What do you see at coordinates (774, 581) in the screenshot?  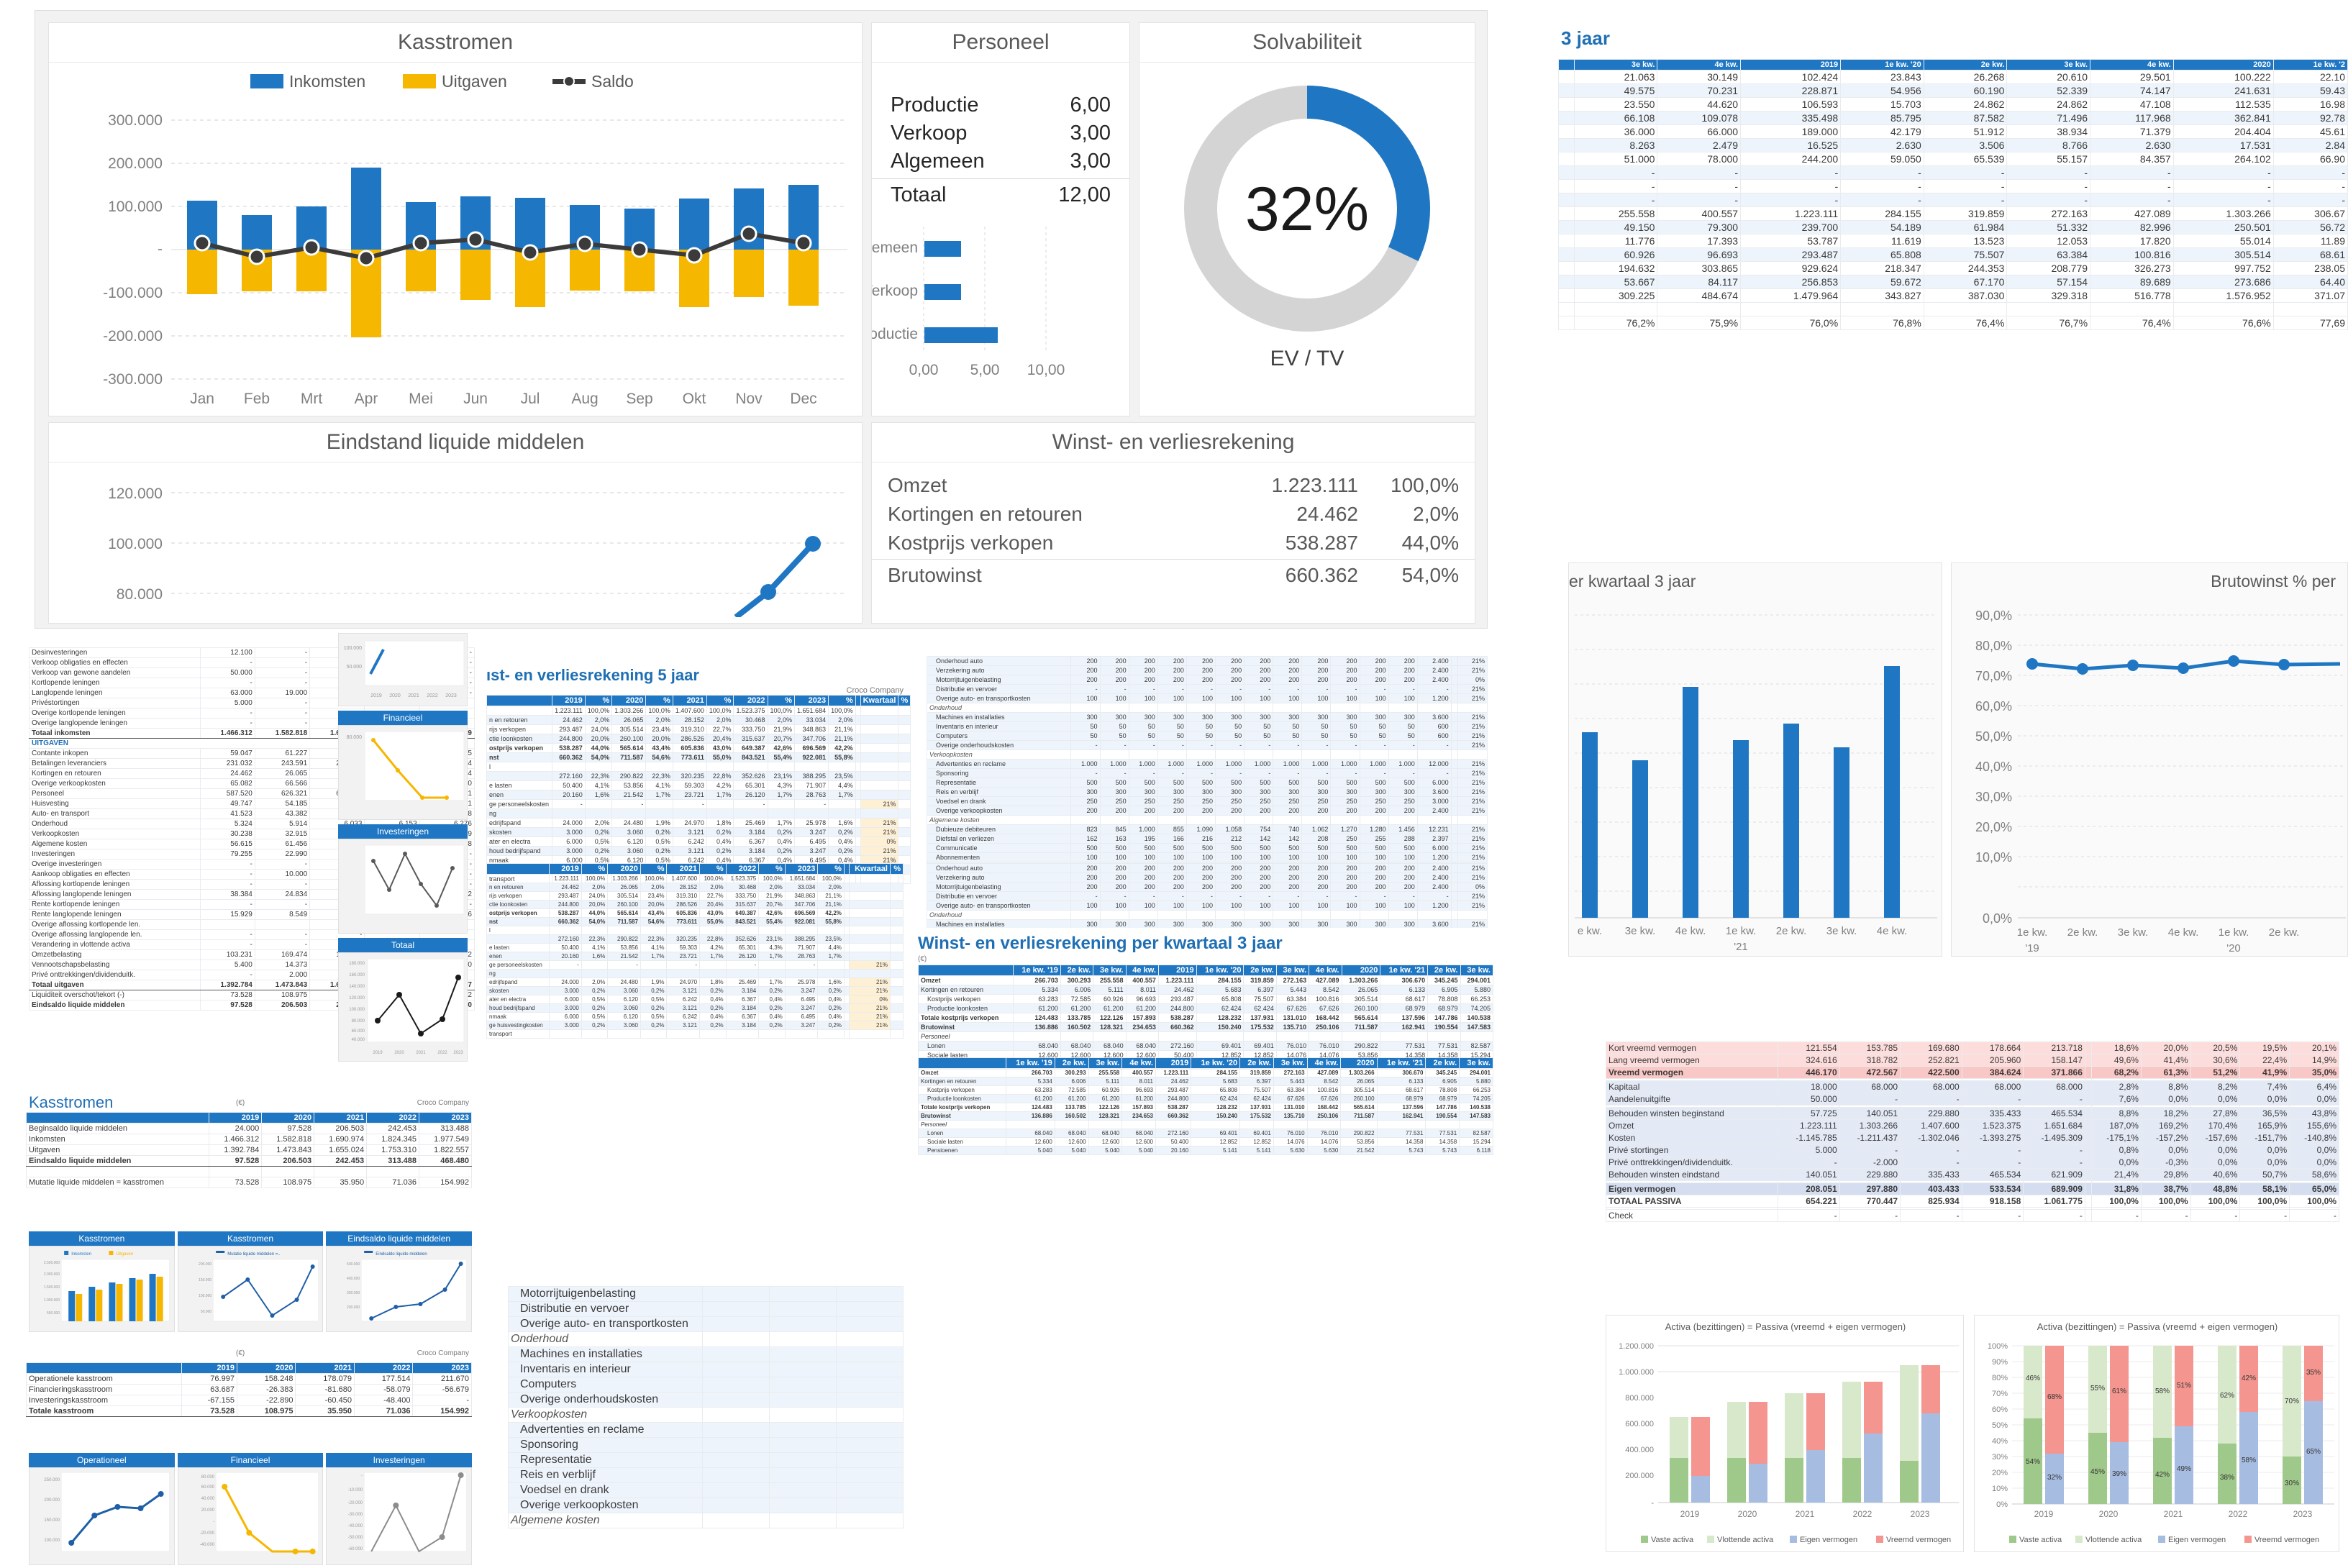 I see `eindstand-line` at bounding box center [774, 581].